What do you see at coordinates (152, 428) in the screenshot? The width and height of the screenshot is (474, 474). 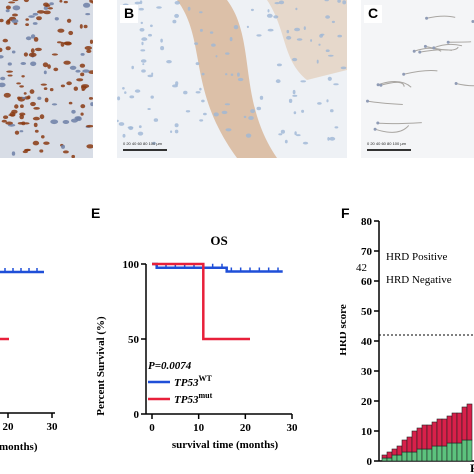 I see `km-x-tick-label: 0` at bounding box center [152, 428].